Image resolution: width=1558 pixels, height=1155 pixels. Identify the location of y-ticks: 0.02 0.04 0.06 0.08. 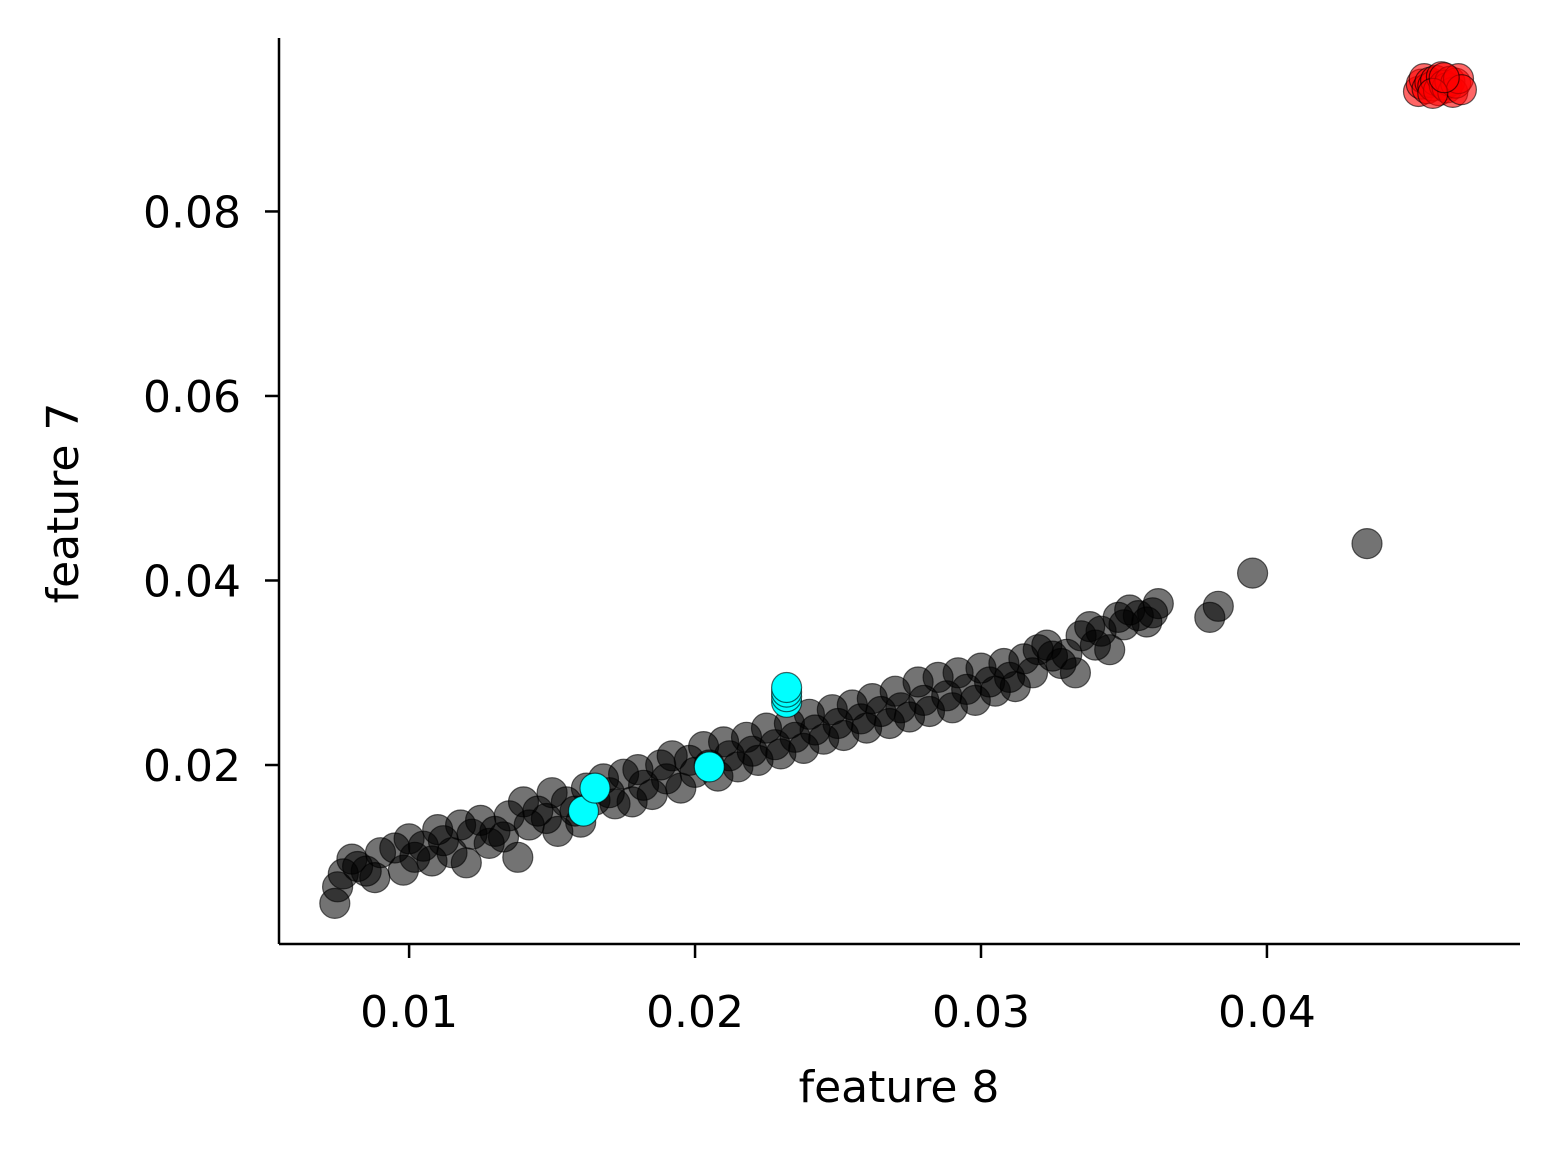
(211, 489).